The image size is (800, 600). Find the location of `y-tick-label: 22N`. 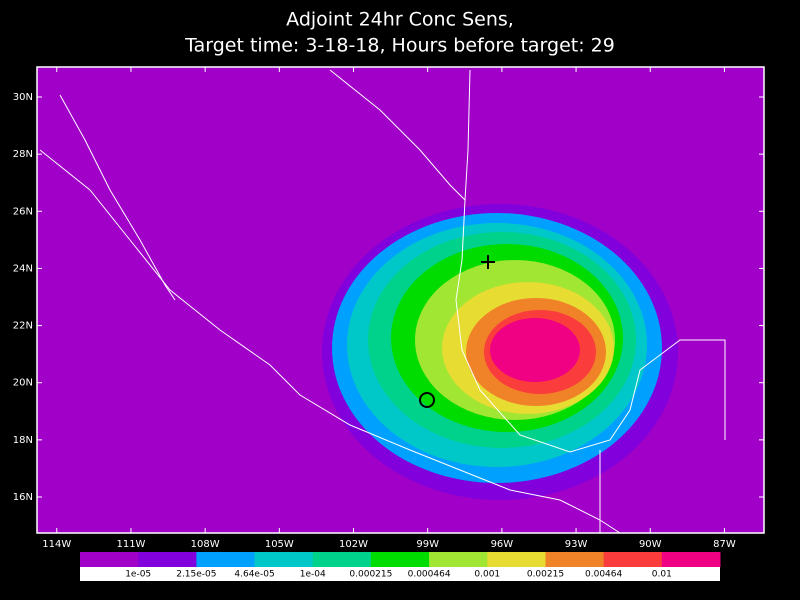

y-tick-label: 22N is located at coordinates (23, 326).